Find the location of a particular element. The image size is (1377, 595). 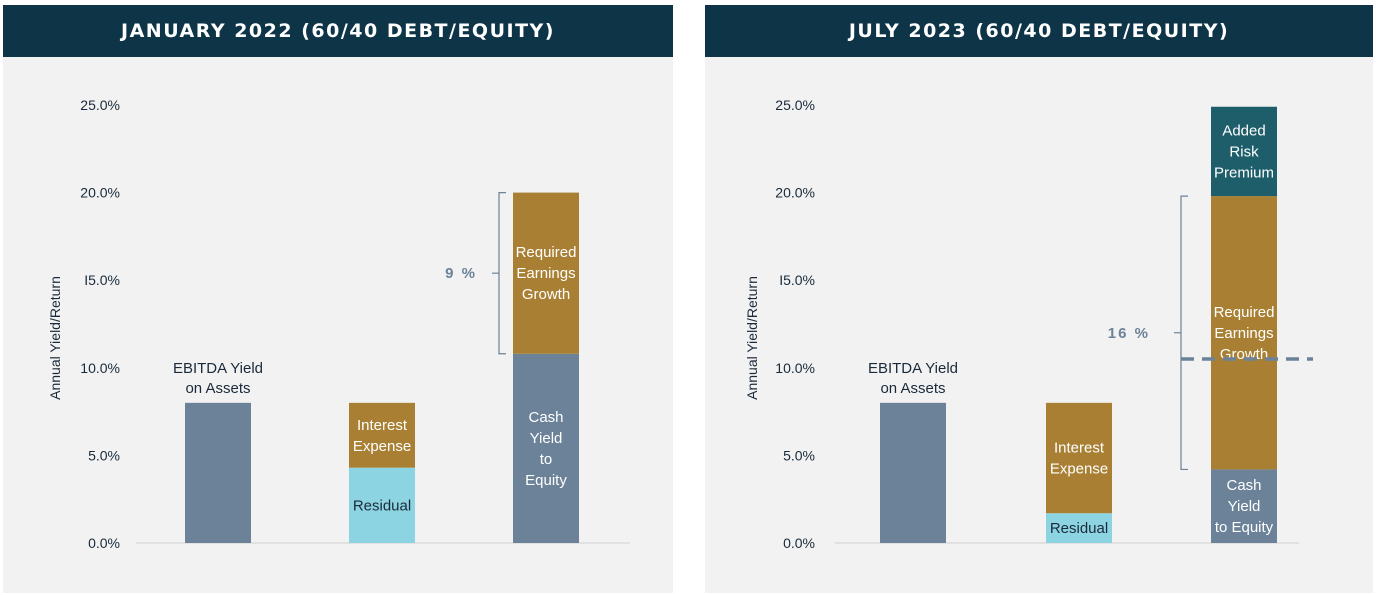

chart-title: JANUARY 2022 (60/40 DEBT/EQUITY) is located at coordinates (338, 31).